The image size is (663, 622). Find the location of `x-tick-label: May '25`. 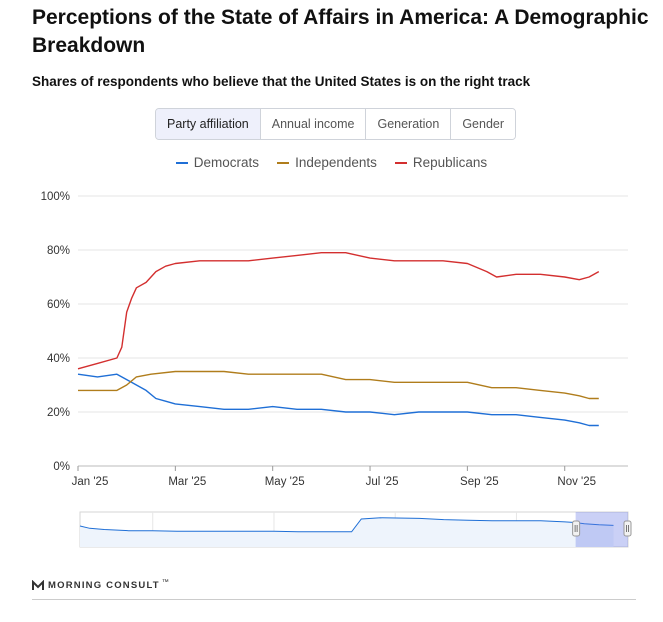

x-tick-label: May '25 is located at coordinates (285, 482).